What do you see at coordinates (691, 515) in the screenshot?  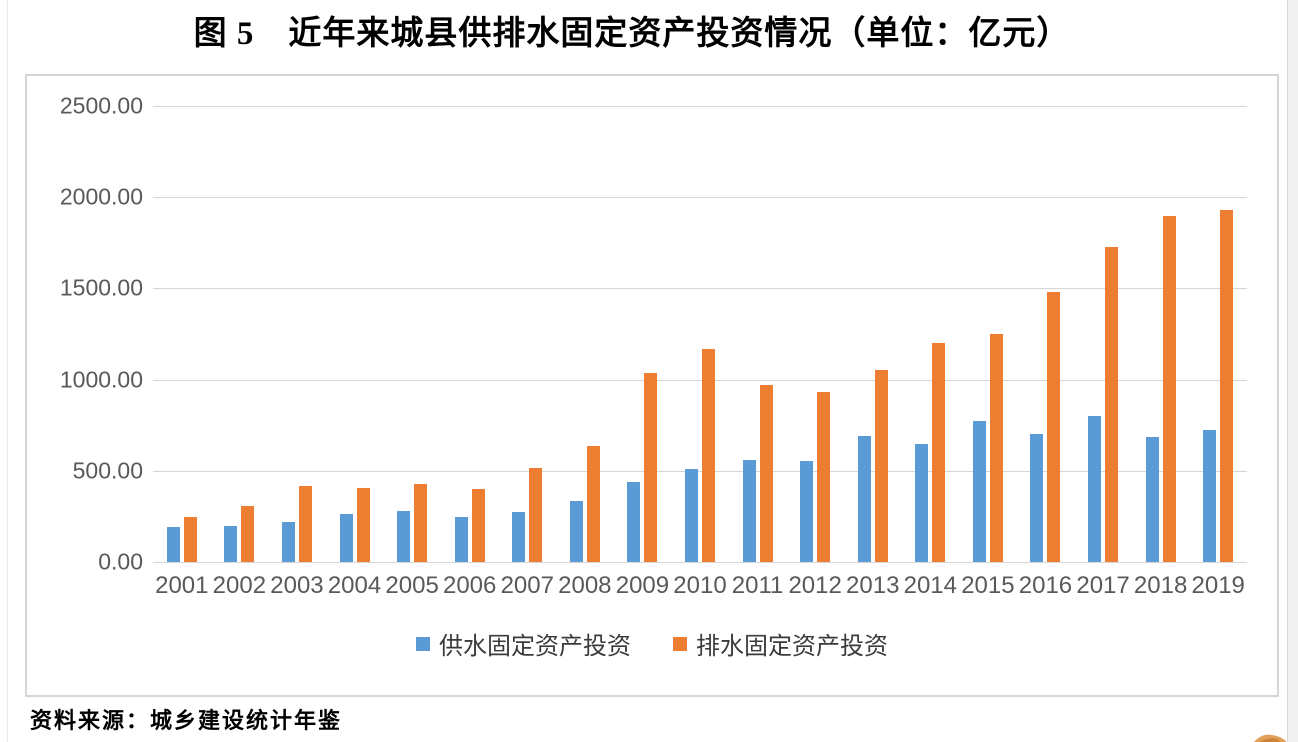 I see `bar-供水固定资产投资-2010` at bounding box center [691, 515].